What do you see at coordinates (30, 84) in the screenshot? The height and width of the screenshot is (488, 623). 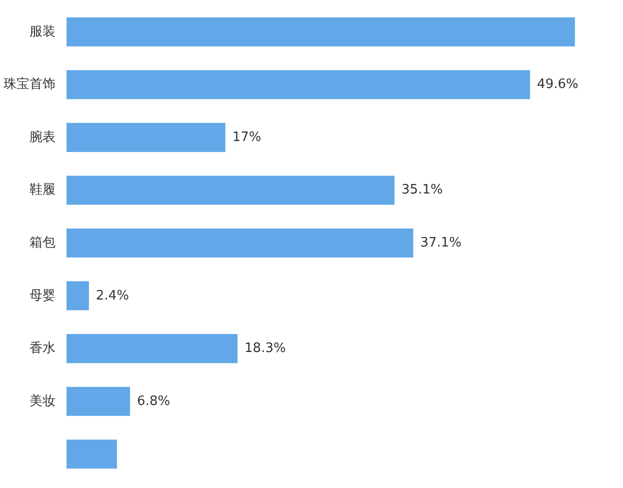 I see `y-tick-label: 珠宝首饰` at bounding box center [30, 84].